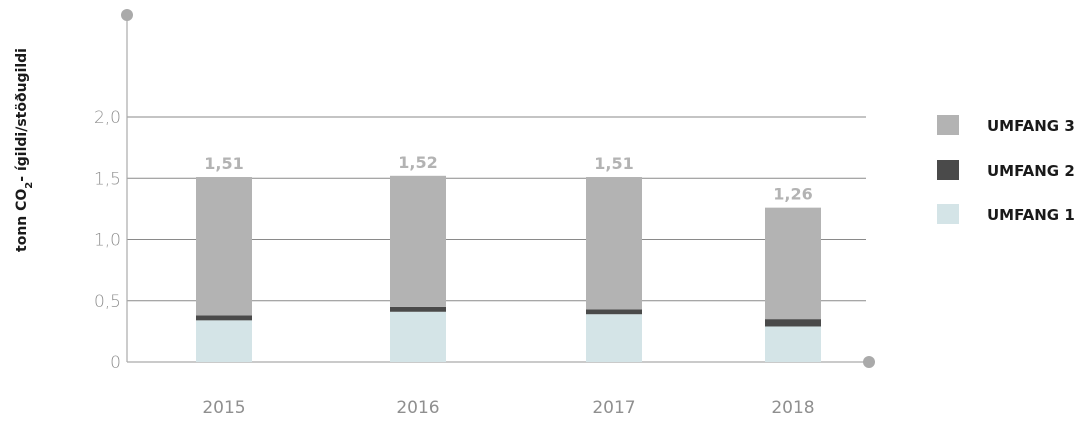 The width and height of the screenshot is (1092, 421). I want to click on y-tick-label: 1,5, so click(107, 179).